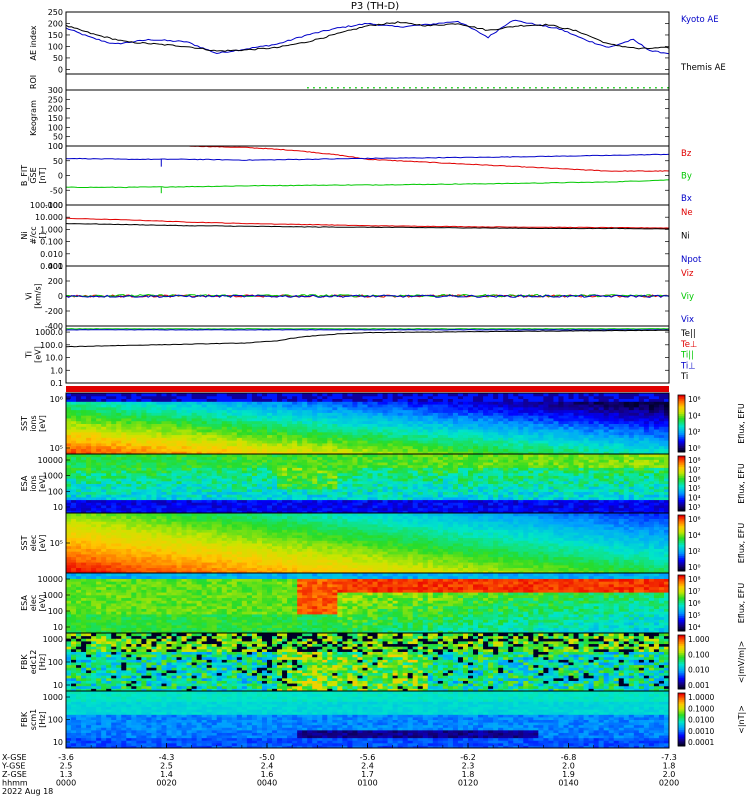  I want to click on colorbar-swatch, so click(681, 411).